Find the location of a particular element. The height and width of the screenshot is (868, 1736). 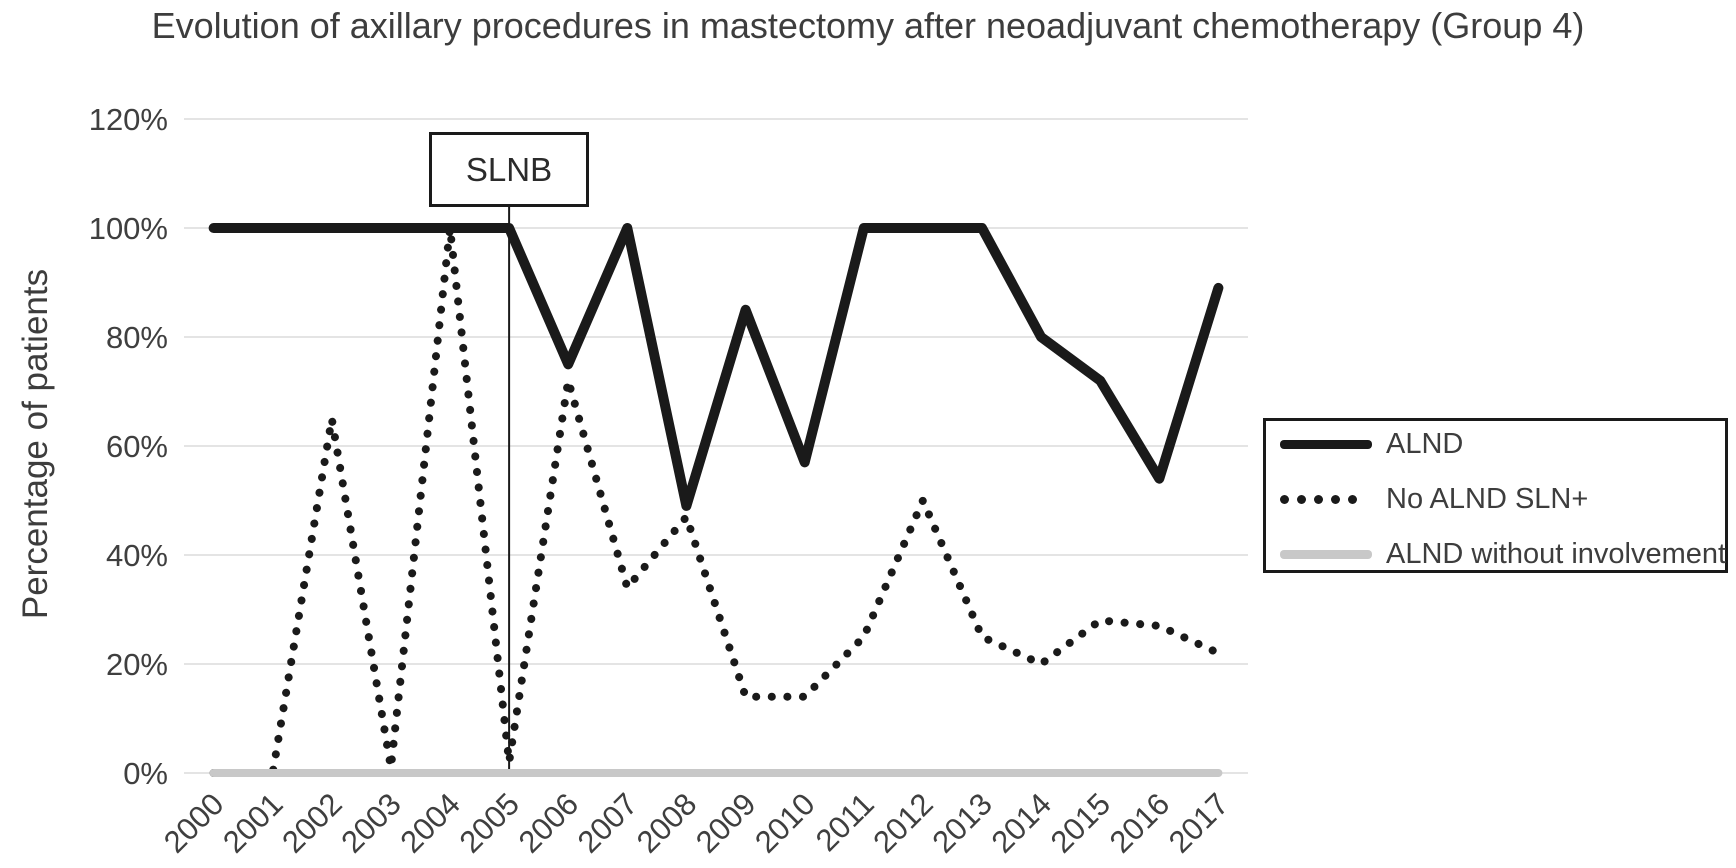

x-tick-label: 2016 is located at coordinates (1140, 823).